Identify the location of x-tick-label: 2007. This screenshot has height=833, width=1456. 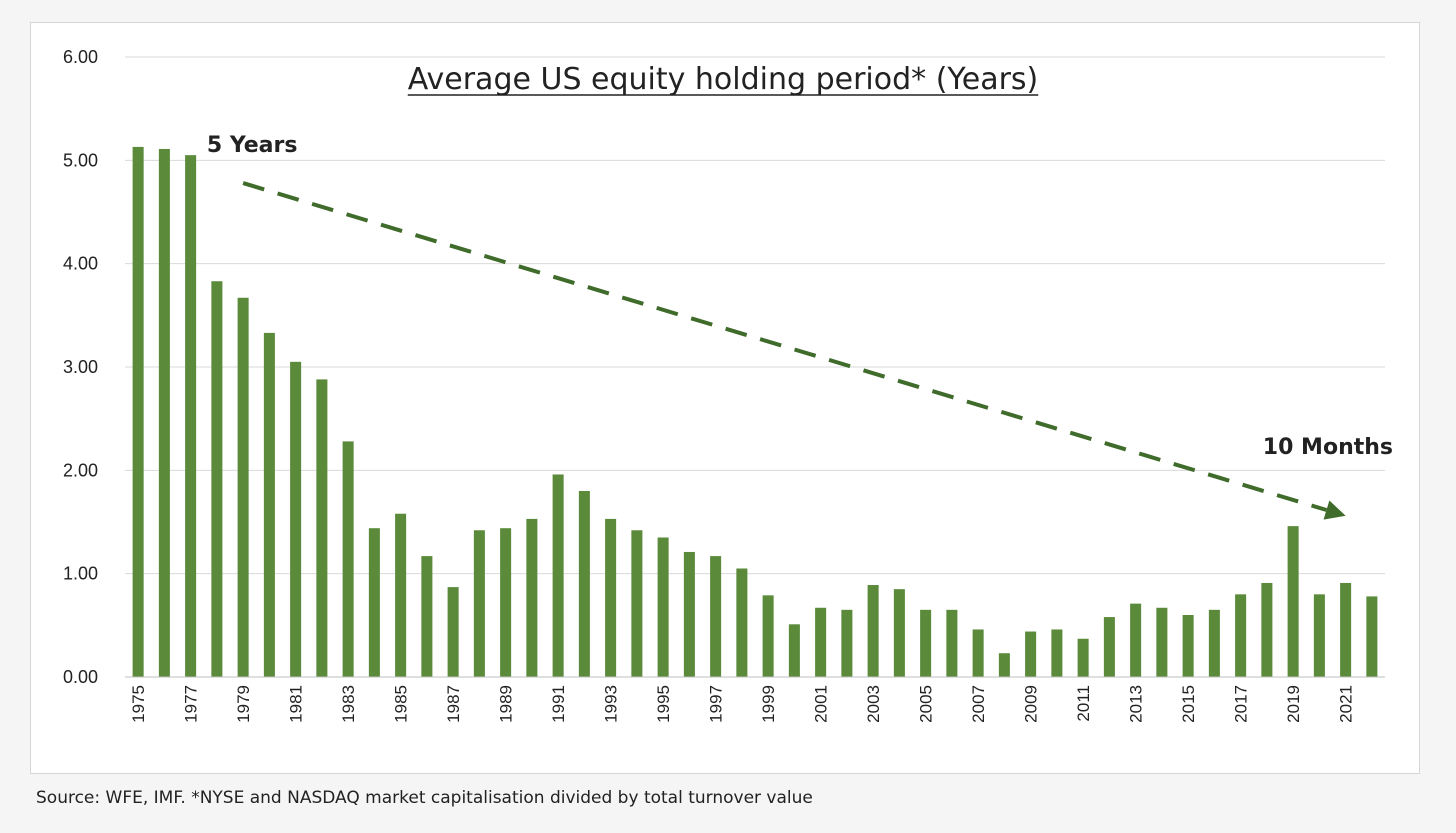
(978, 704).